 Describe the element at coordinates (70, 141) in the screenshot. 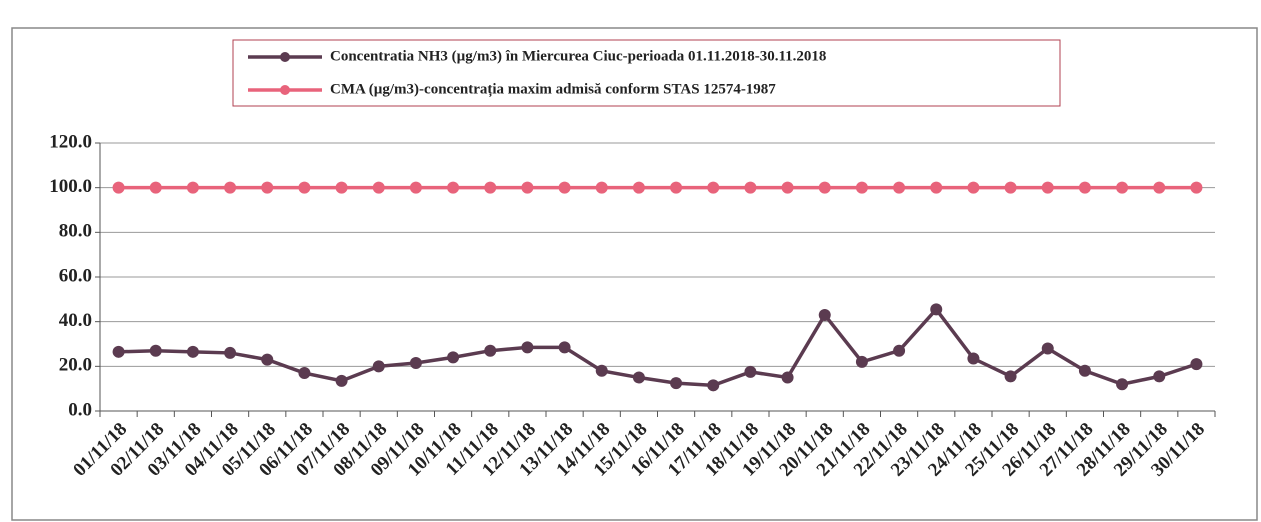

I see `y-tick-label: 120.0` at that location.